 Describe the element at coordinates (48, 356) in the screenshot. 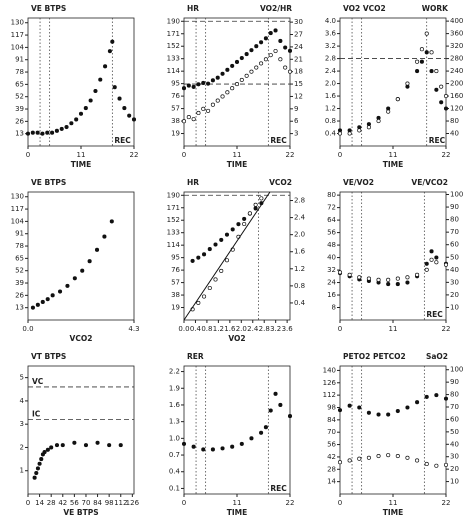

I see `y-axis-label: VT BTPS` at that location.